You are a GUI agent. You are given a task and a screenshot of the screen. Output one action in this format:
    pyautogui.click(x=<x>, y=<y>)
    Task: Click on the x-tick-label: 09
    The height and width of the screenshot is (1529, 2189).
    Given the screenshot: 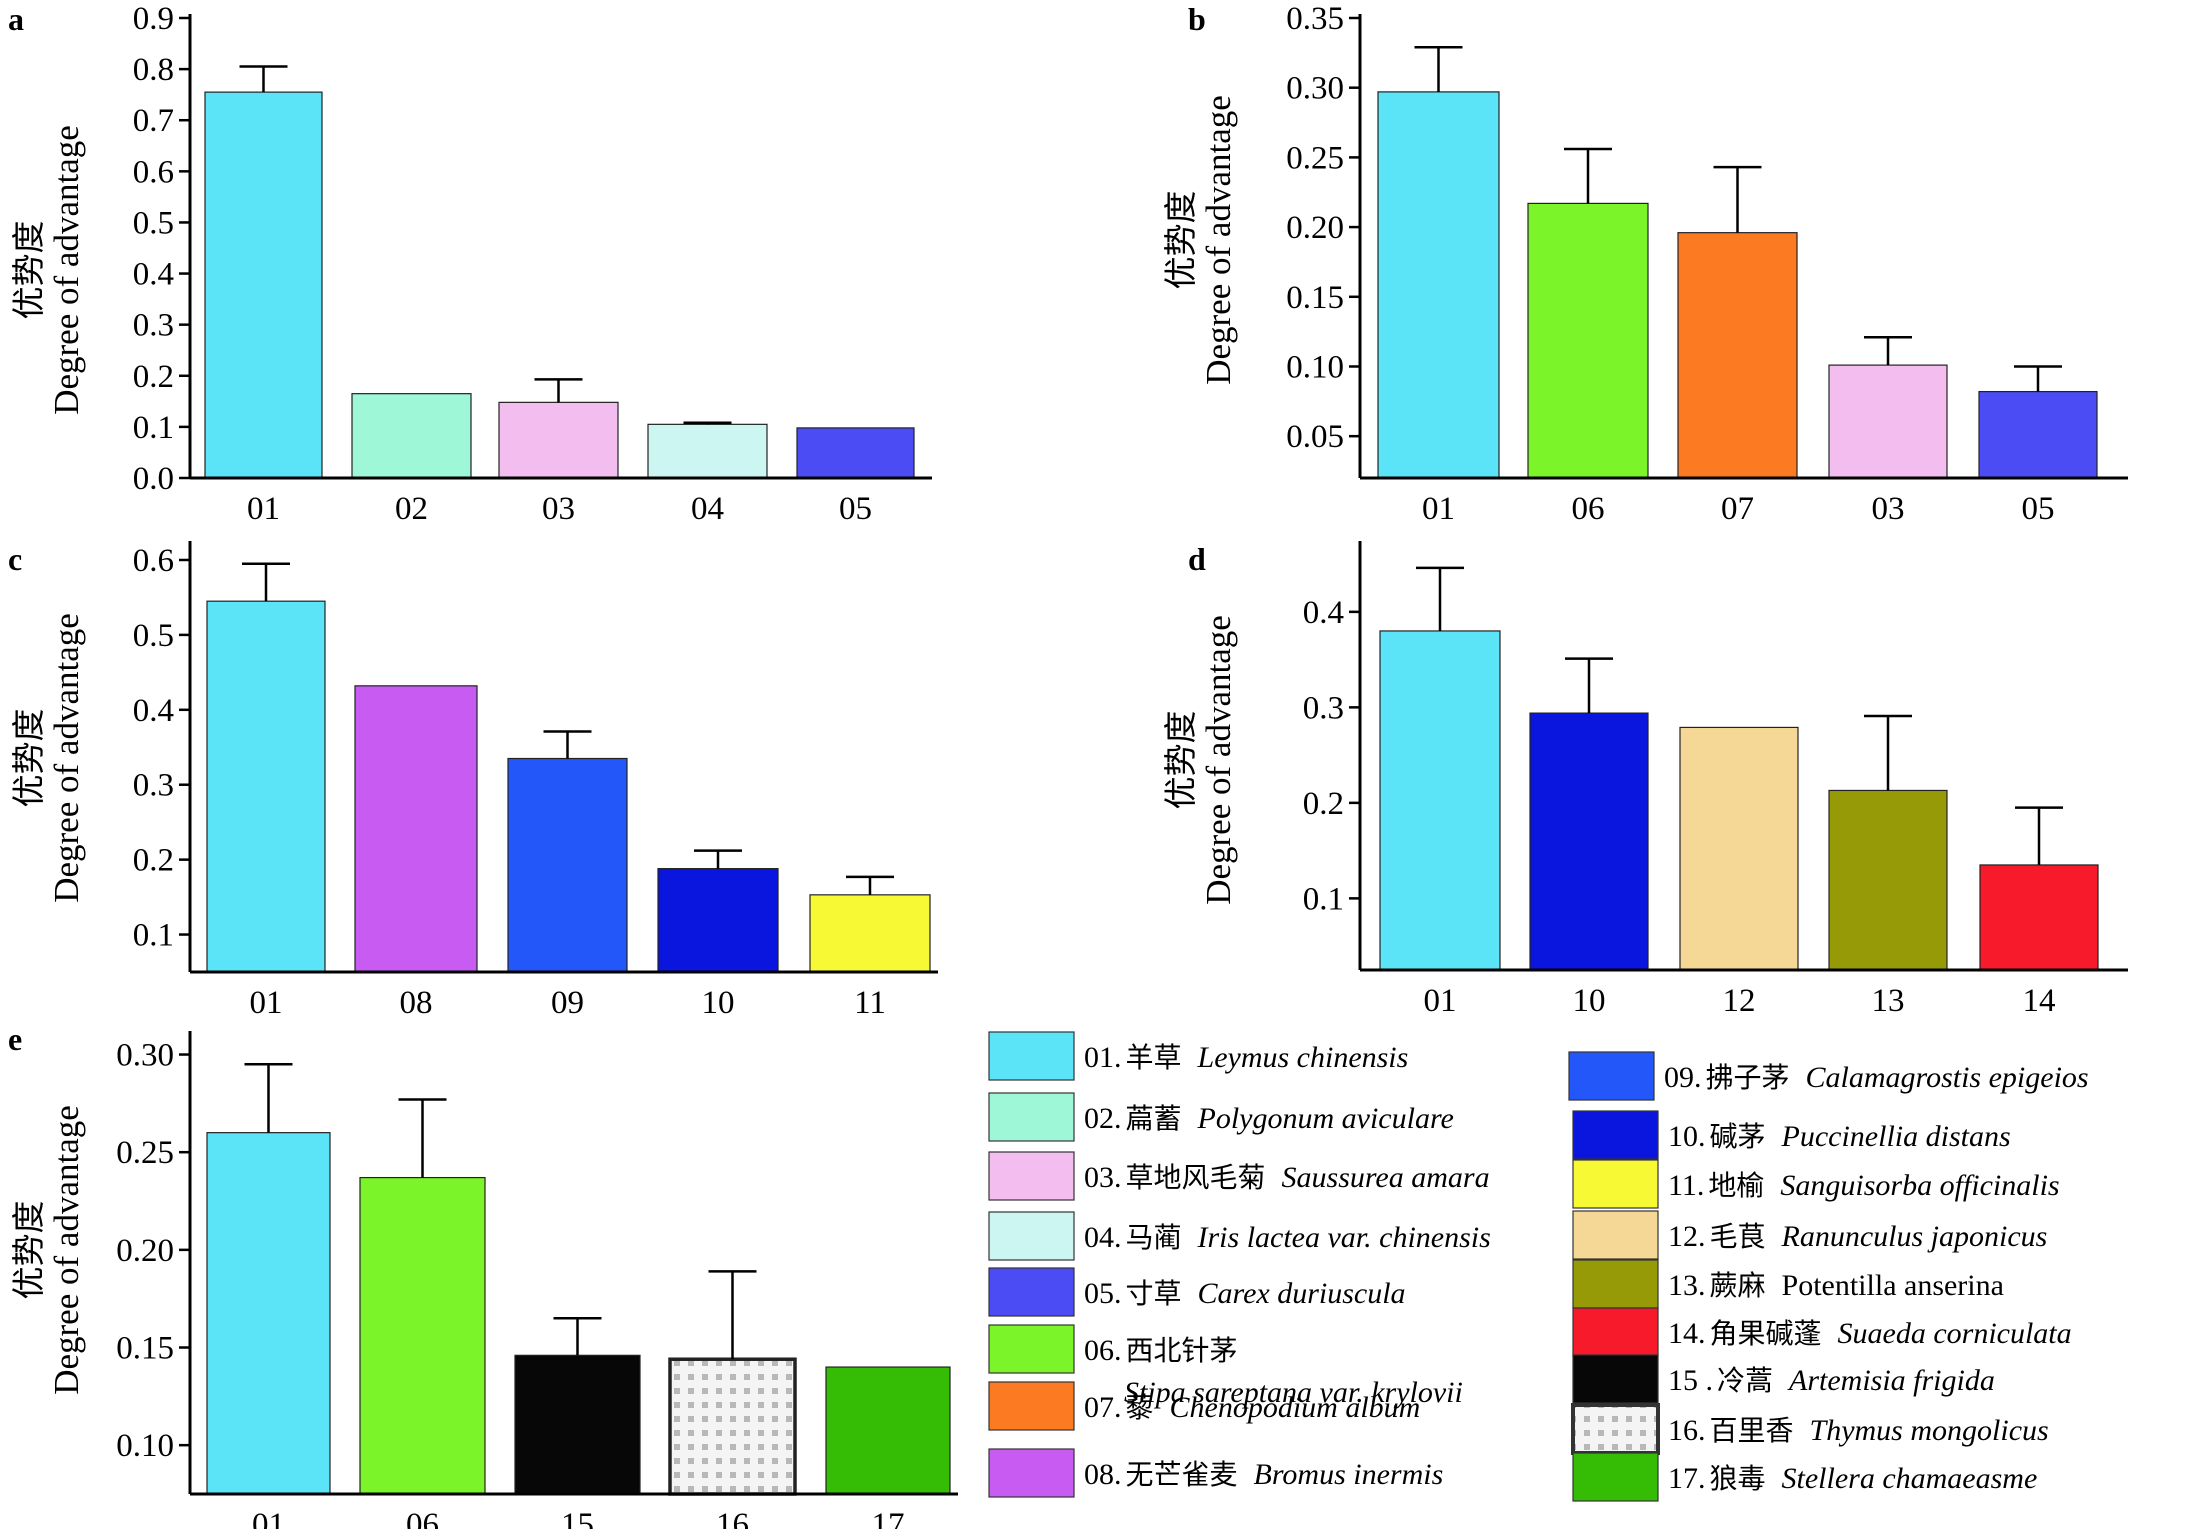 What is the action you would take?
    pyautogui.click(x=567, y=1003)
    